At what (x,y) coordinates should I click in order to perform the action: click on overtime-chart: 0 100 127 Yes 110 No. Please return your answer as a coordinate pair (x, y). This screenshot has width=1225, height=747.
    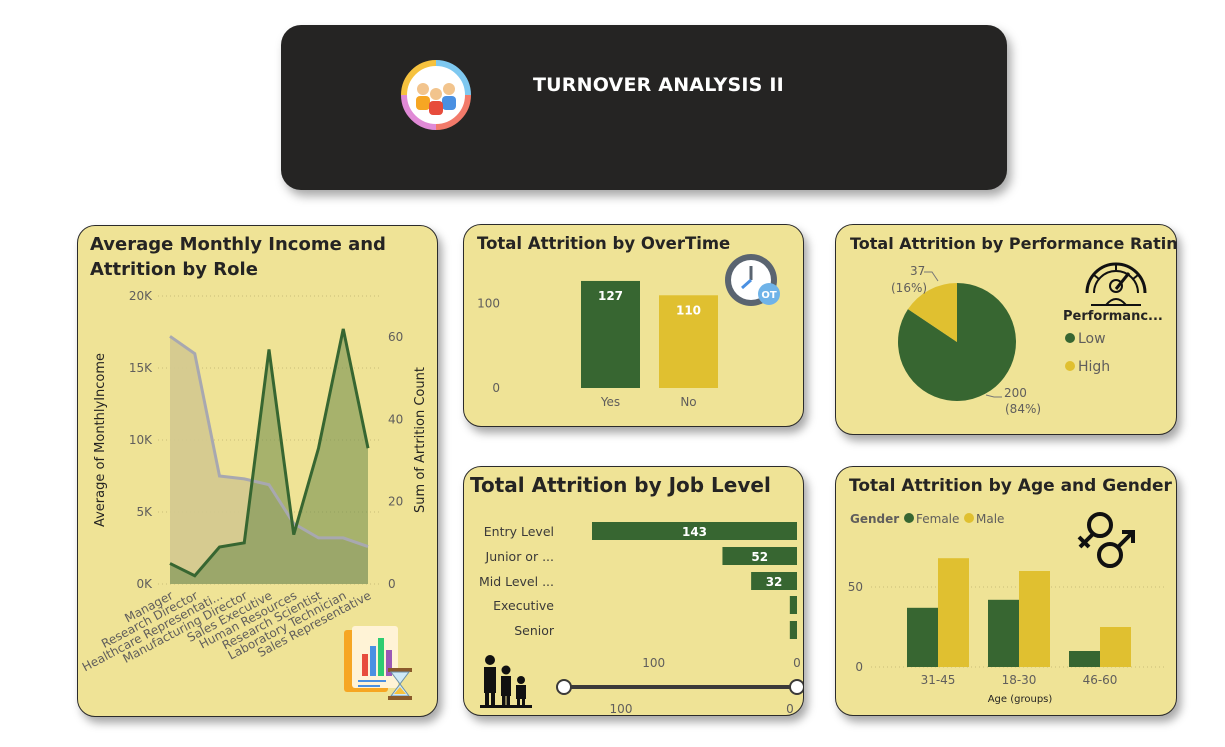
    Looking at the image, I should click on (597, 344).